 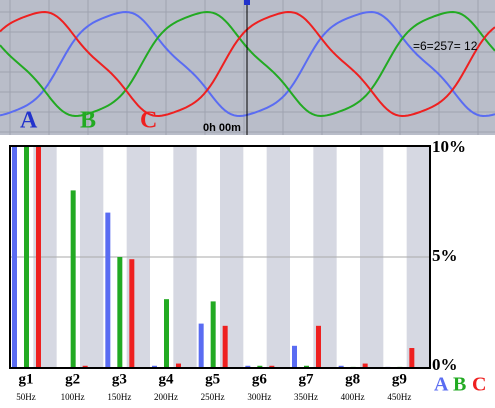 What do you see at coordinates (26, 379) in the screenshot?
I see `x-tick-label: g1` at bounding box center [26, 379].